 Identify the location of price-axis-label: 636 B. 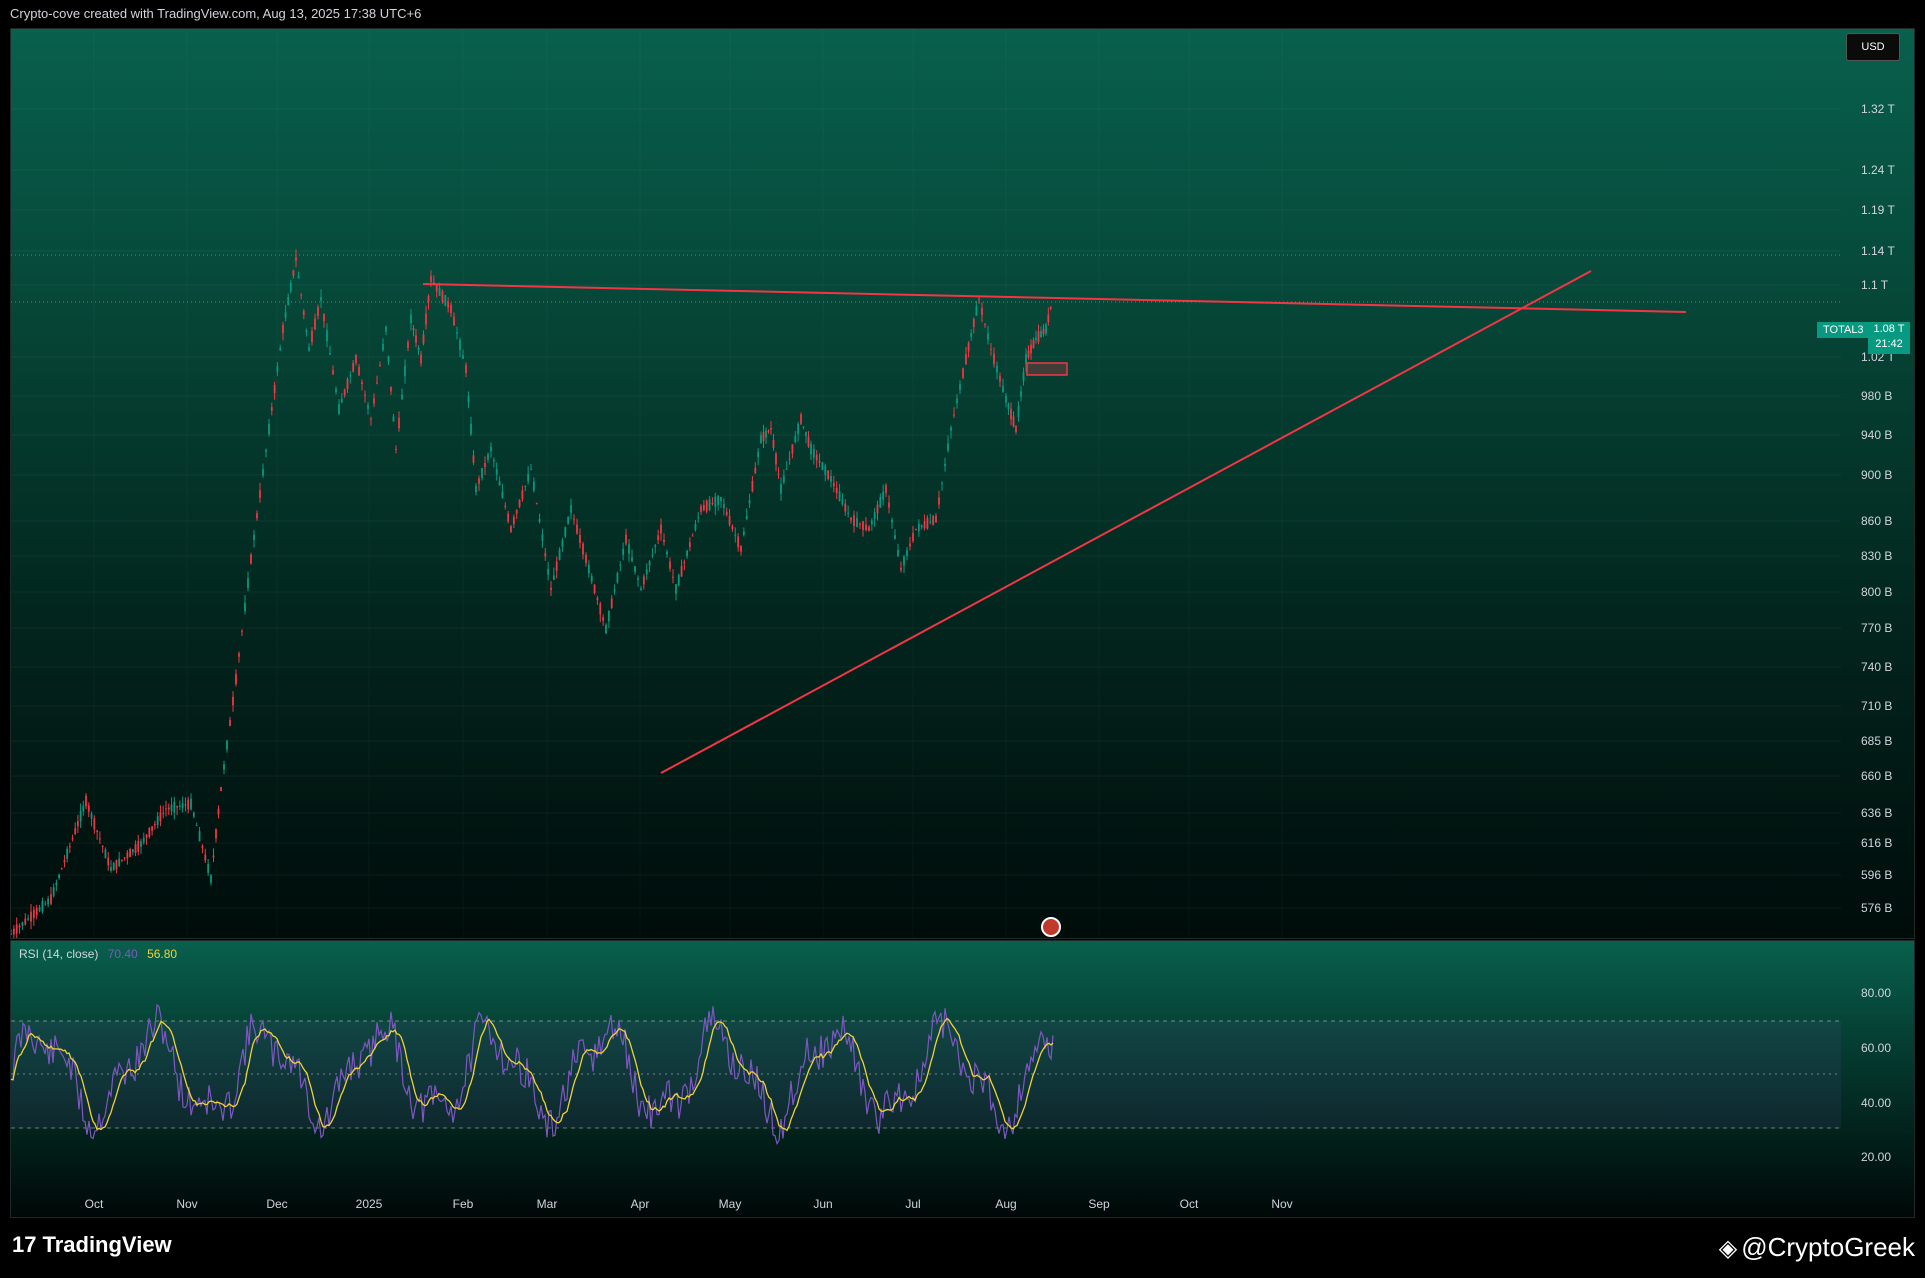
(1877, 813).